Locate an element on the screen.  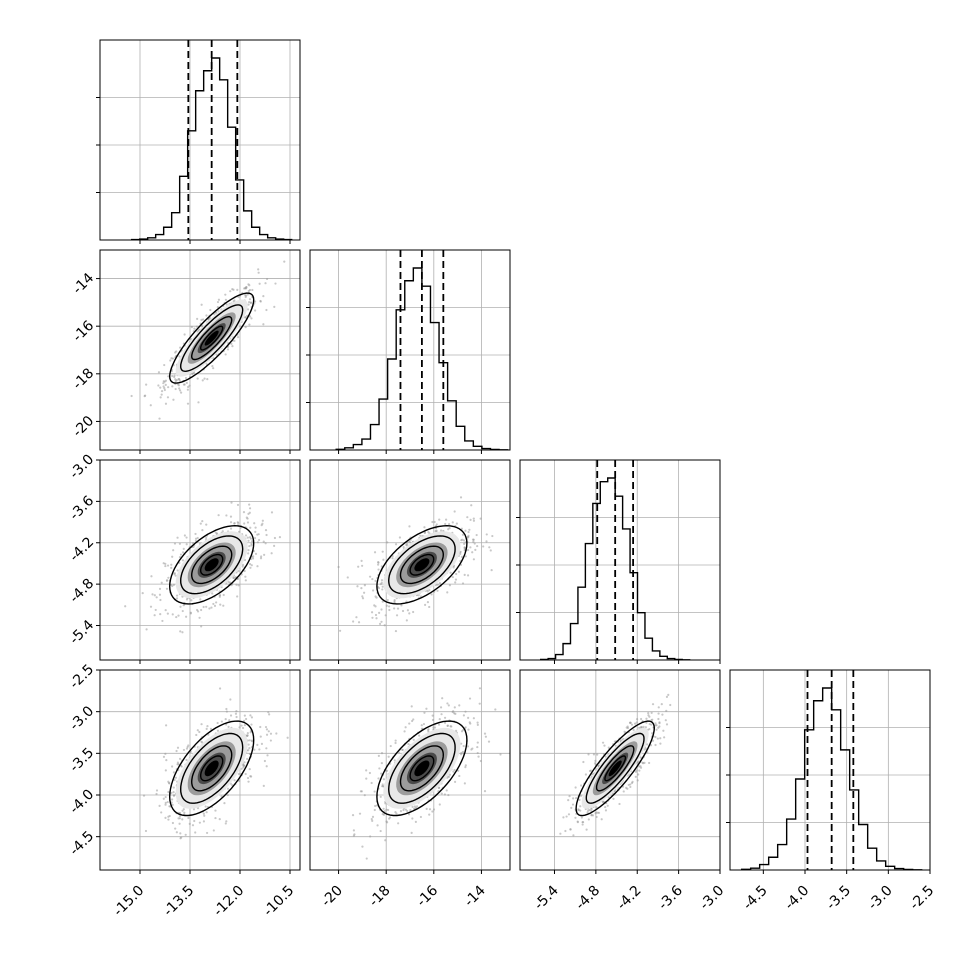
y-tick-label: -3.6 is located at coordinates (82, 508).